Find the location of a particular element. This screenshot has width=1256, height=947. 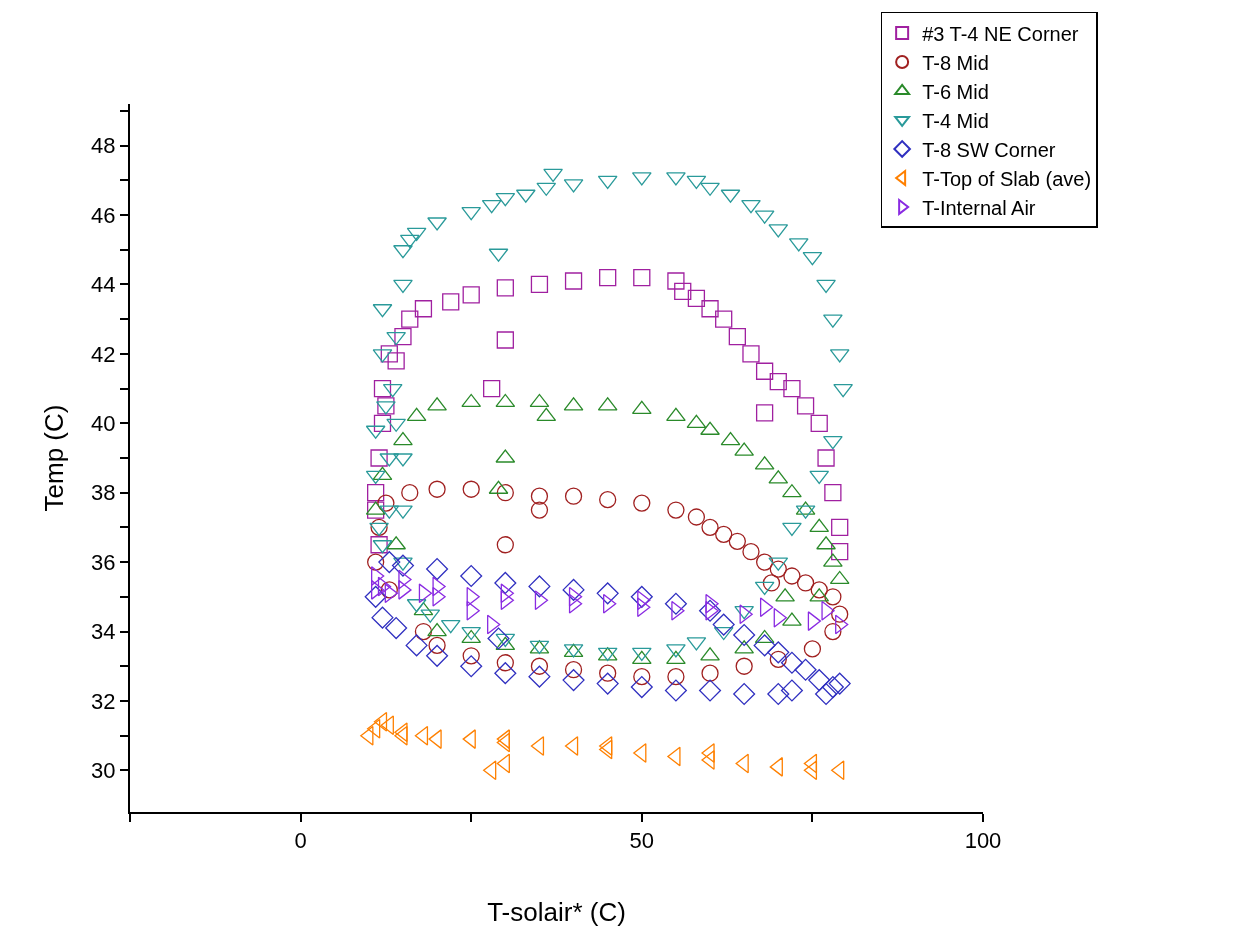

y-tick-label: 46 is located at coordinates (103, 215).